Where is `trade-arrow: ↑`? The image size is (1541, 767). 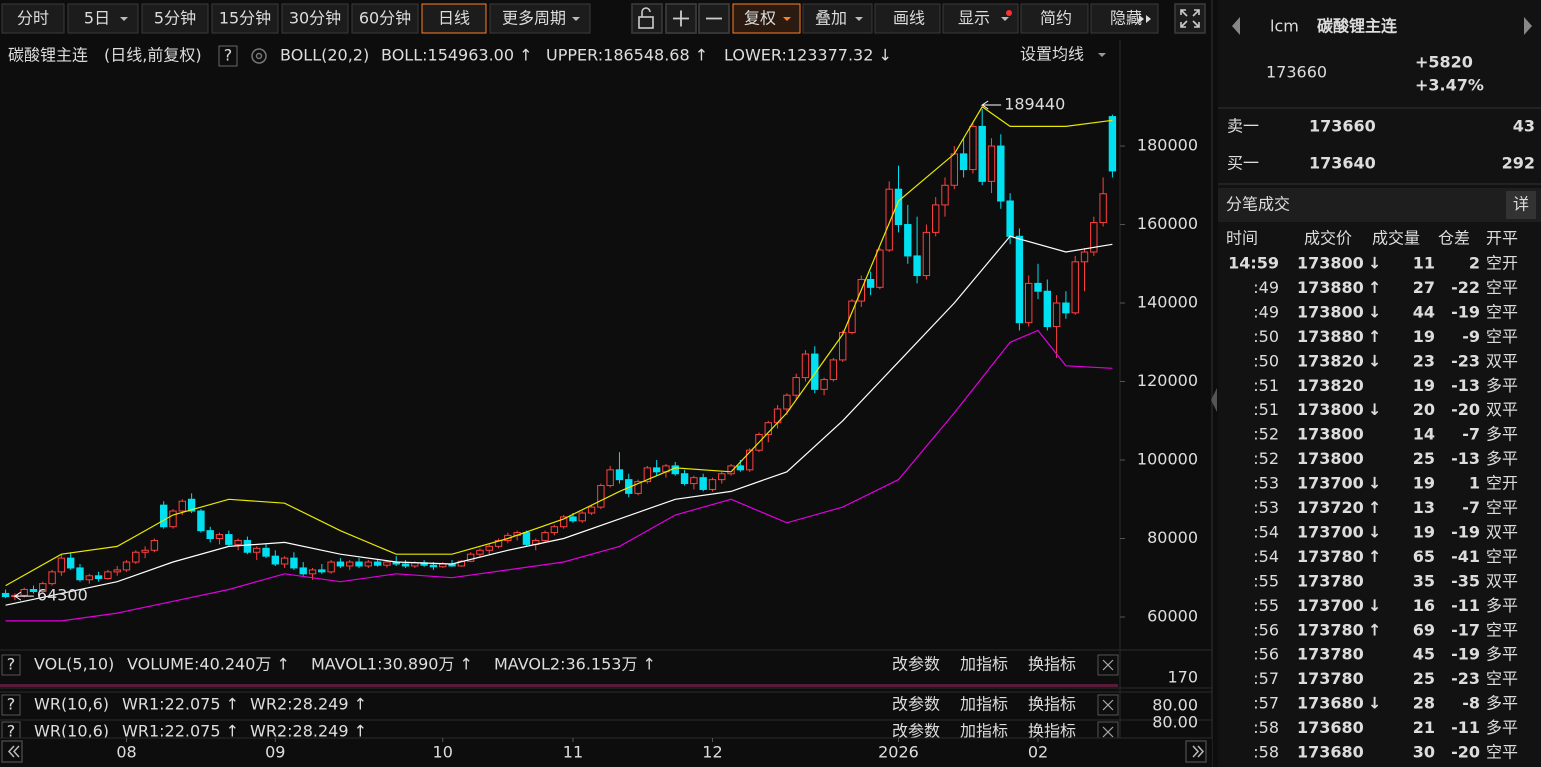
trade-arrow: ↑ is located at coordinates (1374, 629).